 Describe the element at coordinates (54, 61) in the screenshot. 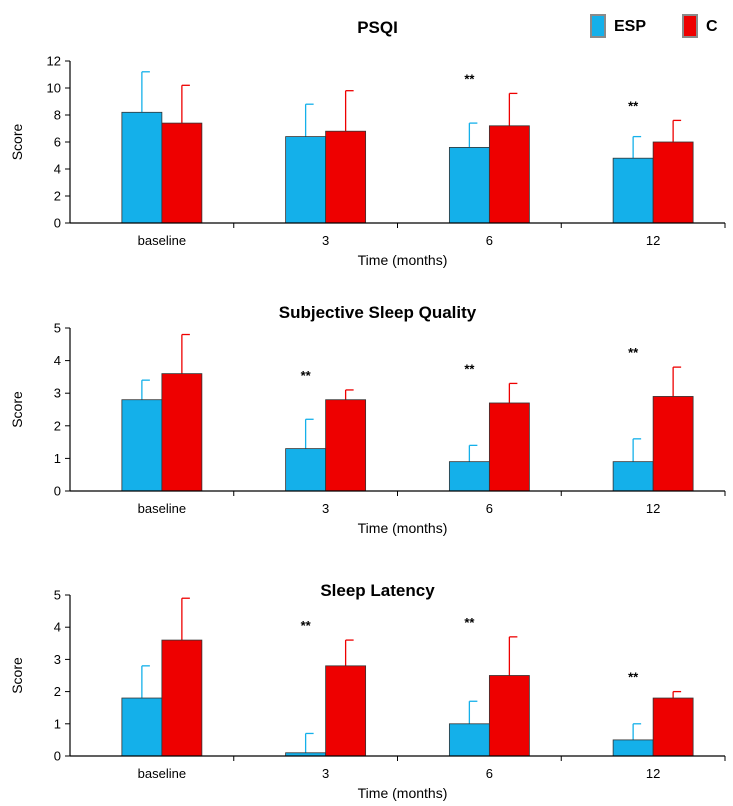

I see `y-tick-label: 12` at that location.